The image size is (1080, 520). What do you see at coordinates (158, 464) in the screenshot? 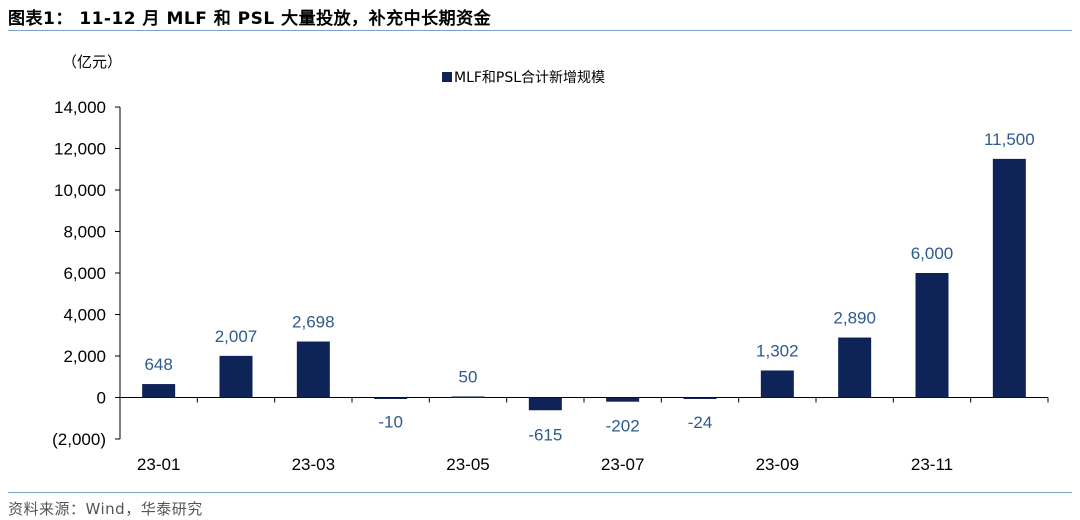
I see `x-tick-label: 23-01` at bounding box center [158, 464].